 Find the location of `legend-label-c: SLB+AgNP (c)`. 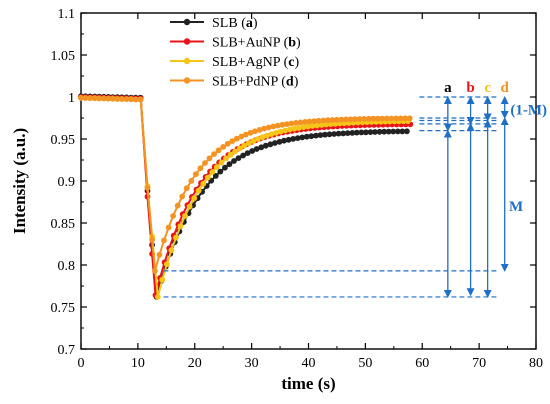

legend-label-c: SLB+AgNP (c) is located at coordinates (255, 62).